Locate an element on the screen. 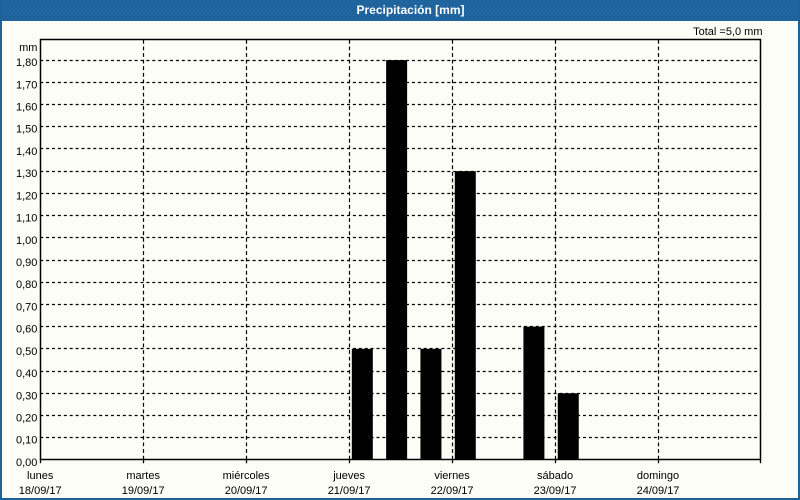  svg-text: jueves is located at coordinates (348, 476).